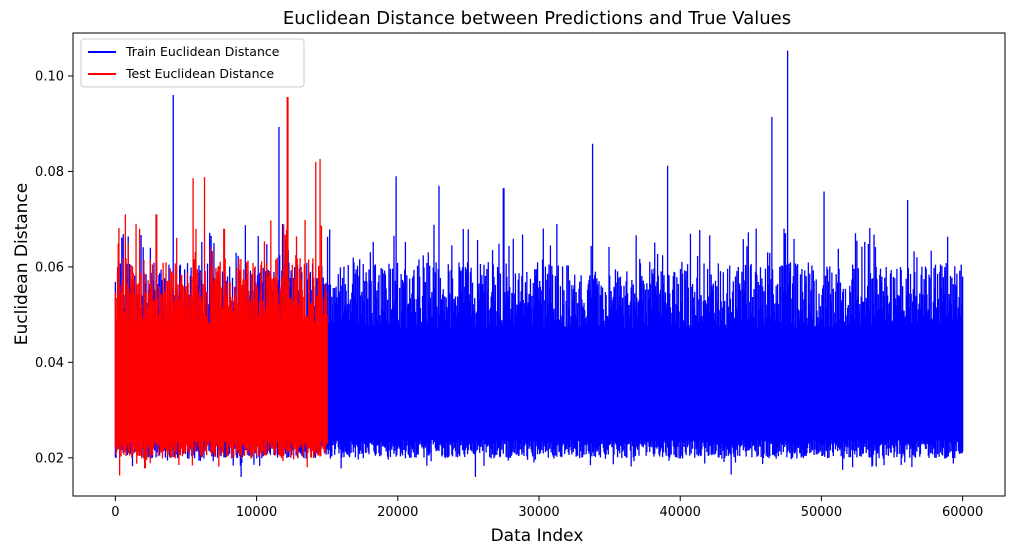  I want to click on x-tick-label: 10000, so click(256, 512).